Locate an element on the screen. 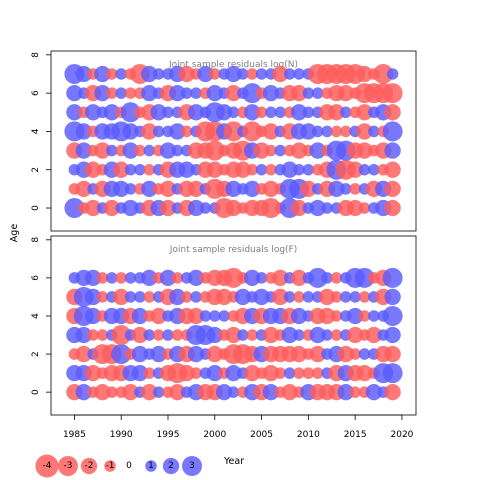 The image size is (480, 480). y-tick-label: 4 is located at coordinates (36, 131).